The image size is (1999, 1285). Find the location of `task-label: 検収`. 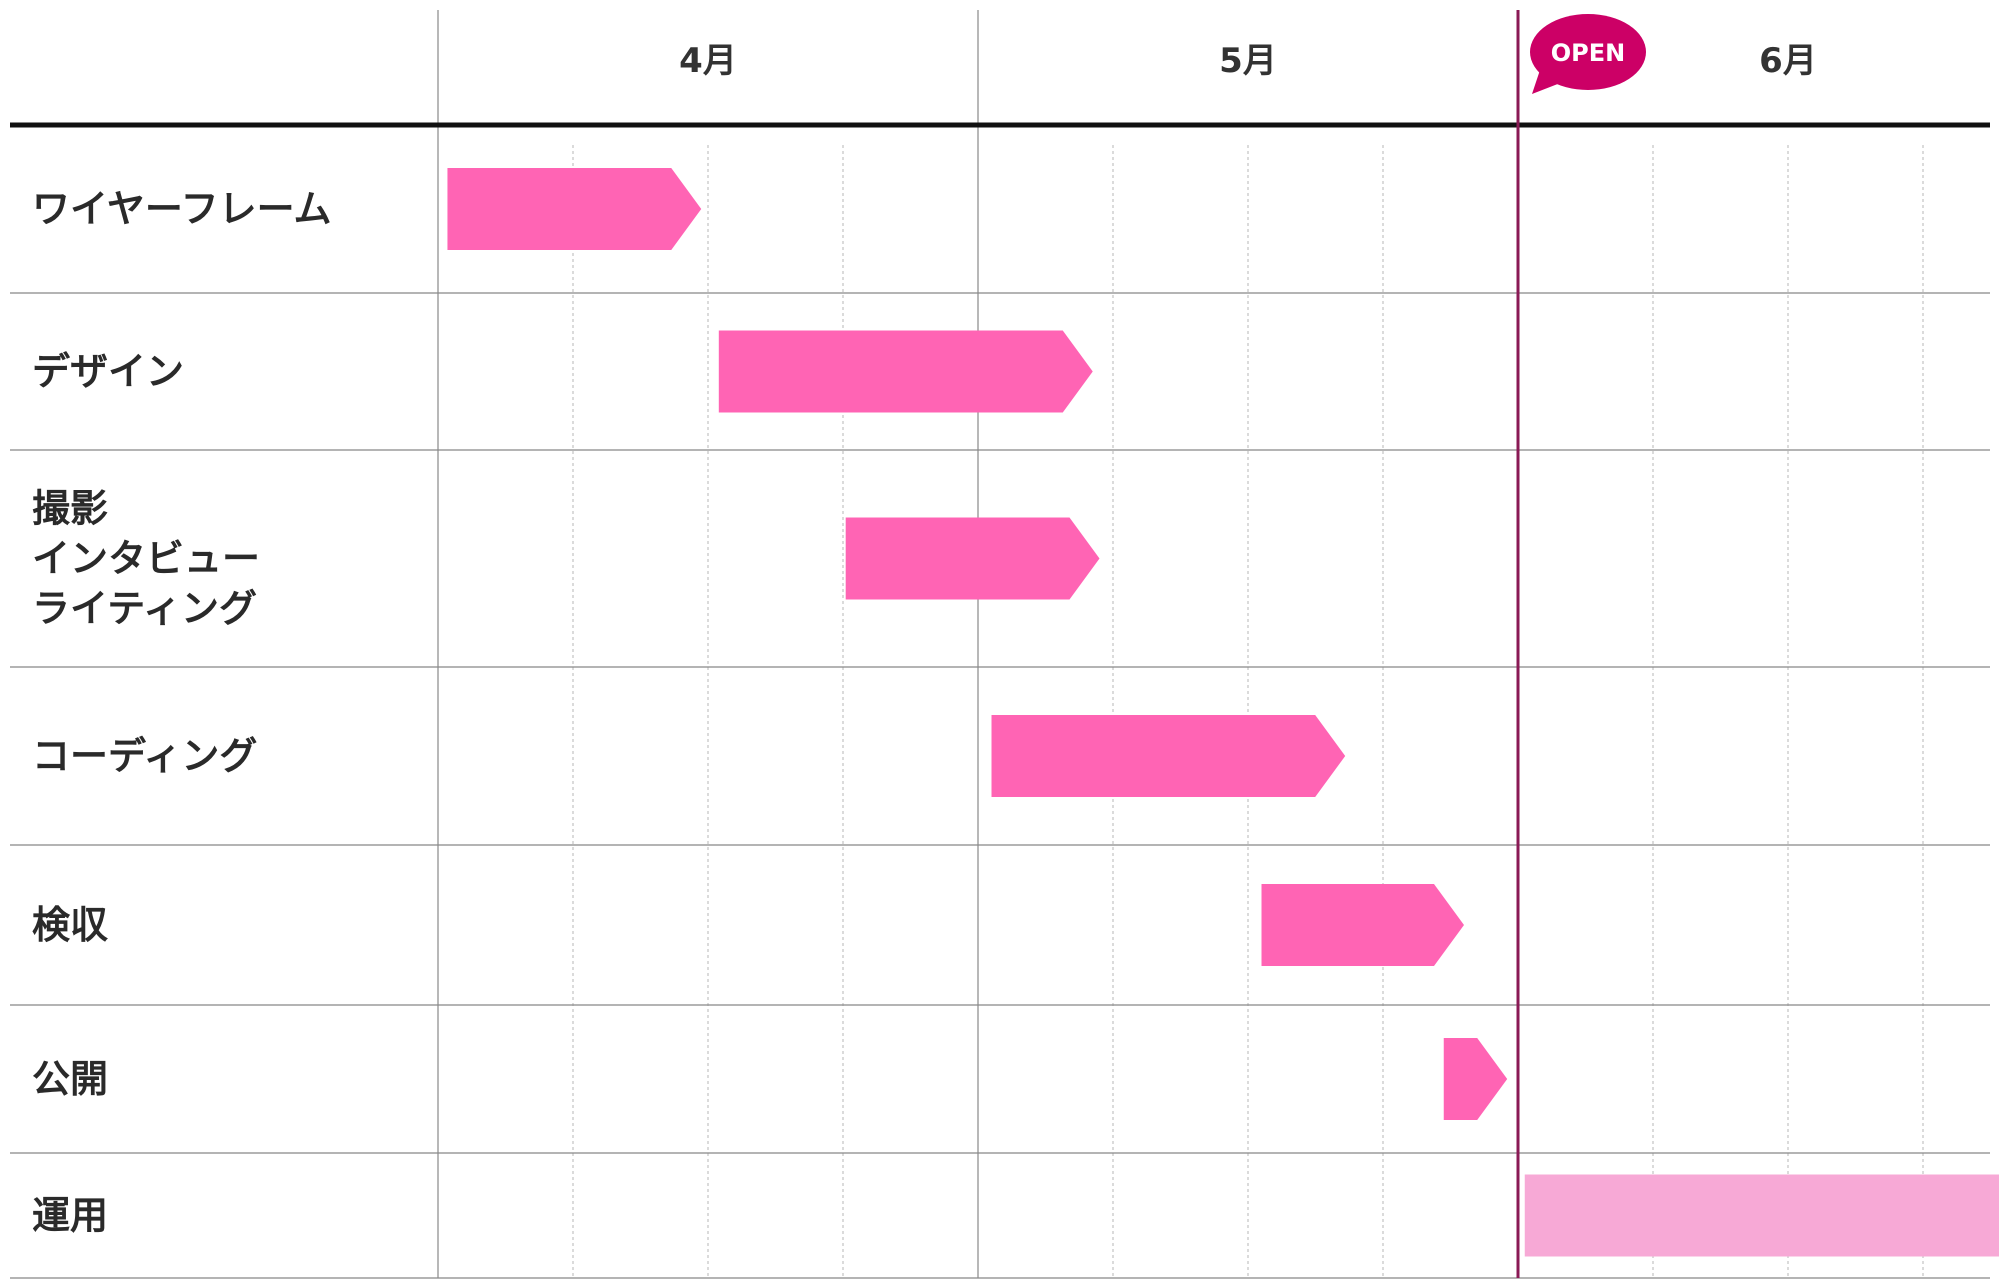

task-label: 検収 is located at coordinates (70, 925).